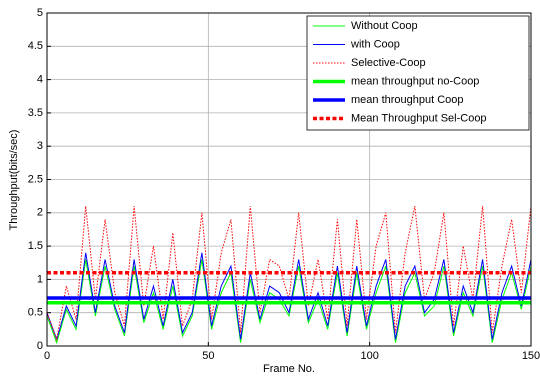  What do you see at coordinates (35, 313) in the screenshot?
I see `y-tick-label: 0.5` at bounding box center [35, 313].